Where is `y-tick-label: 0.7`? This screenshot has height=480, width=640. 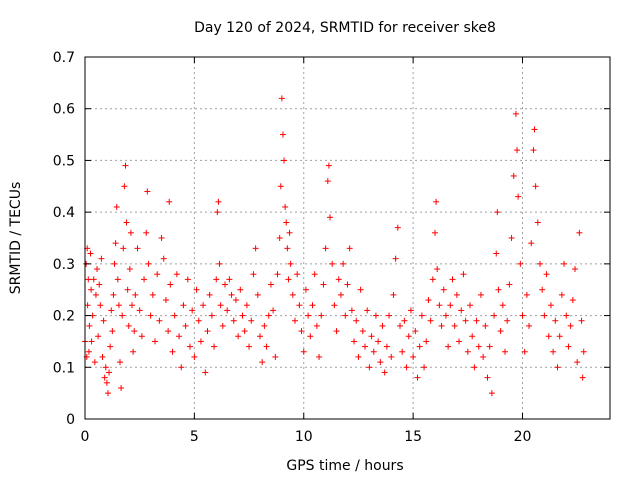
y-tick-label: 0.7 is located at coordinates (64, 58).